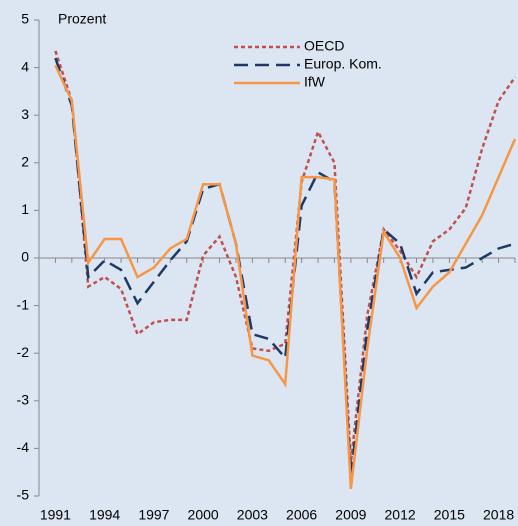 Image resolution: width=518 pixels, height=526 pixels. What do you see at coordinates (25, 66) in the screenshot?
I see `y-tick-label: 4` at bounding box center [25, 66].